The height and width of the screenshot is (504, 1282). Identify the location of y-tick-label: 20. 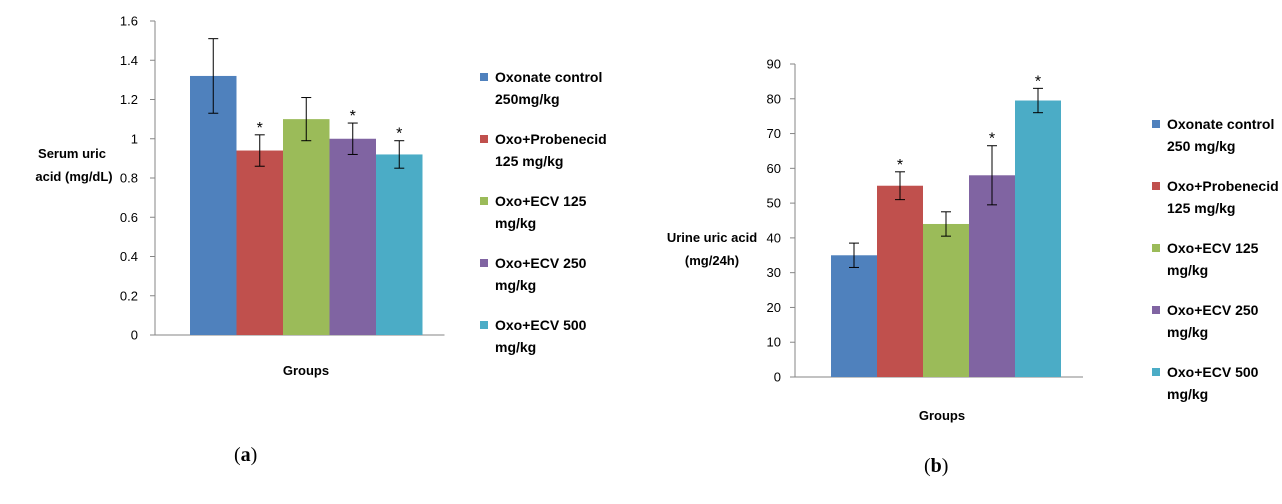
(774, 307).